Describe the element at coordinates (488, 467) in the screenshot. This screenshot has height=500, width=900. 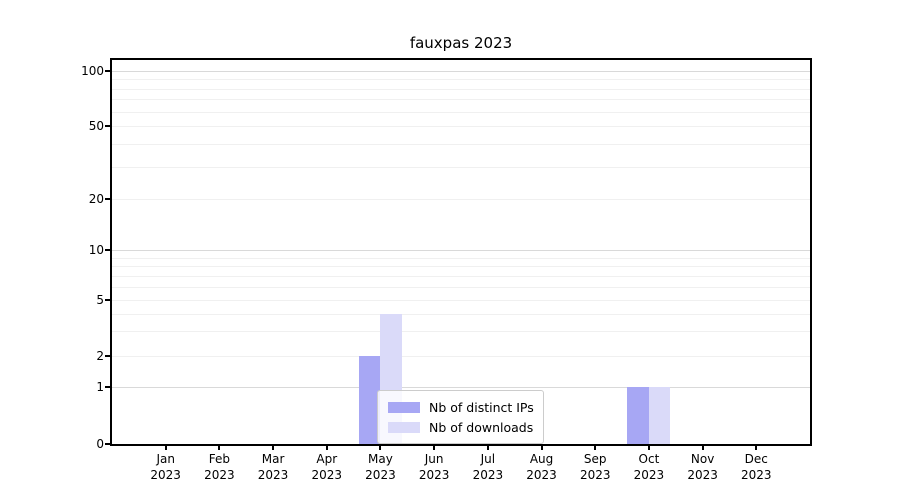
I see `x-tick-label: Jul 2023` at that location.